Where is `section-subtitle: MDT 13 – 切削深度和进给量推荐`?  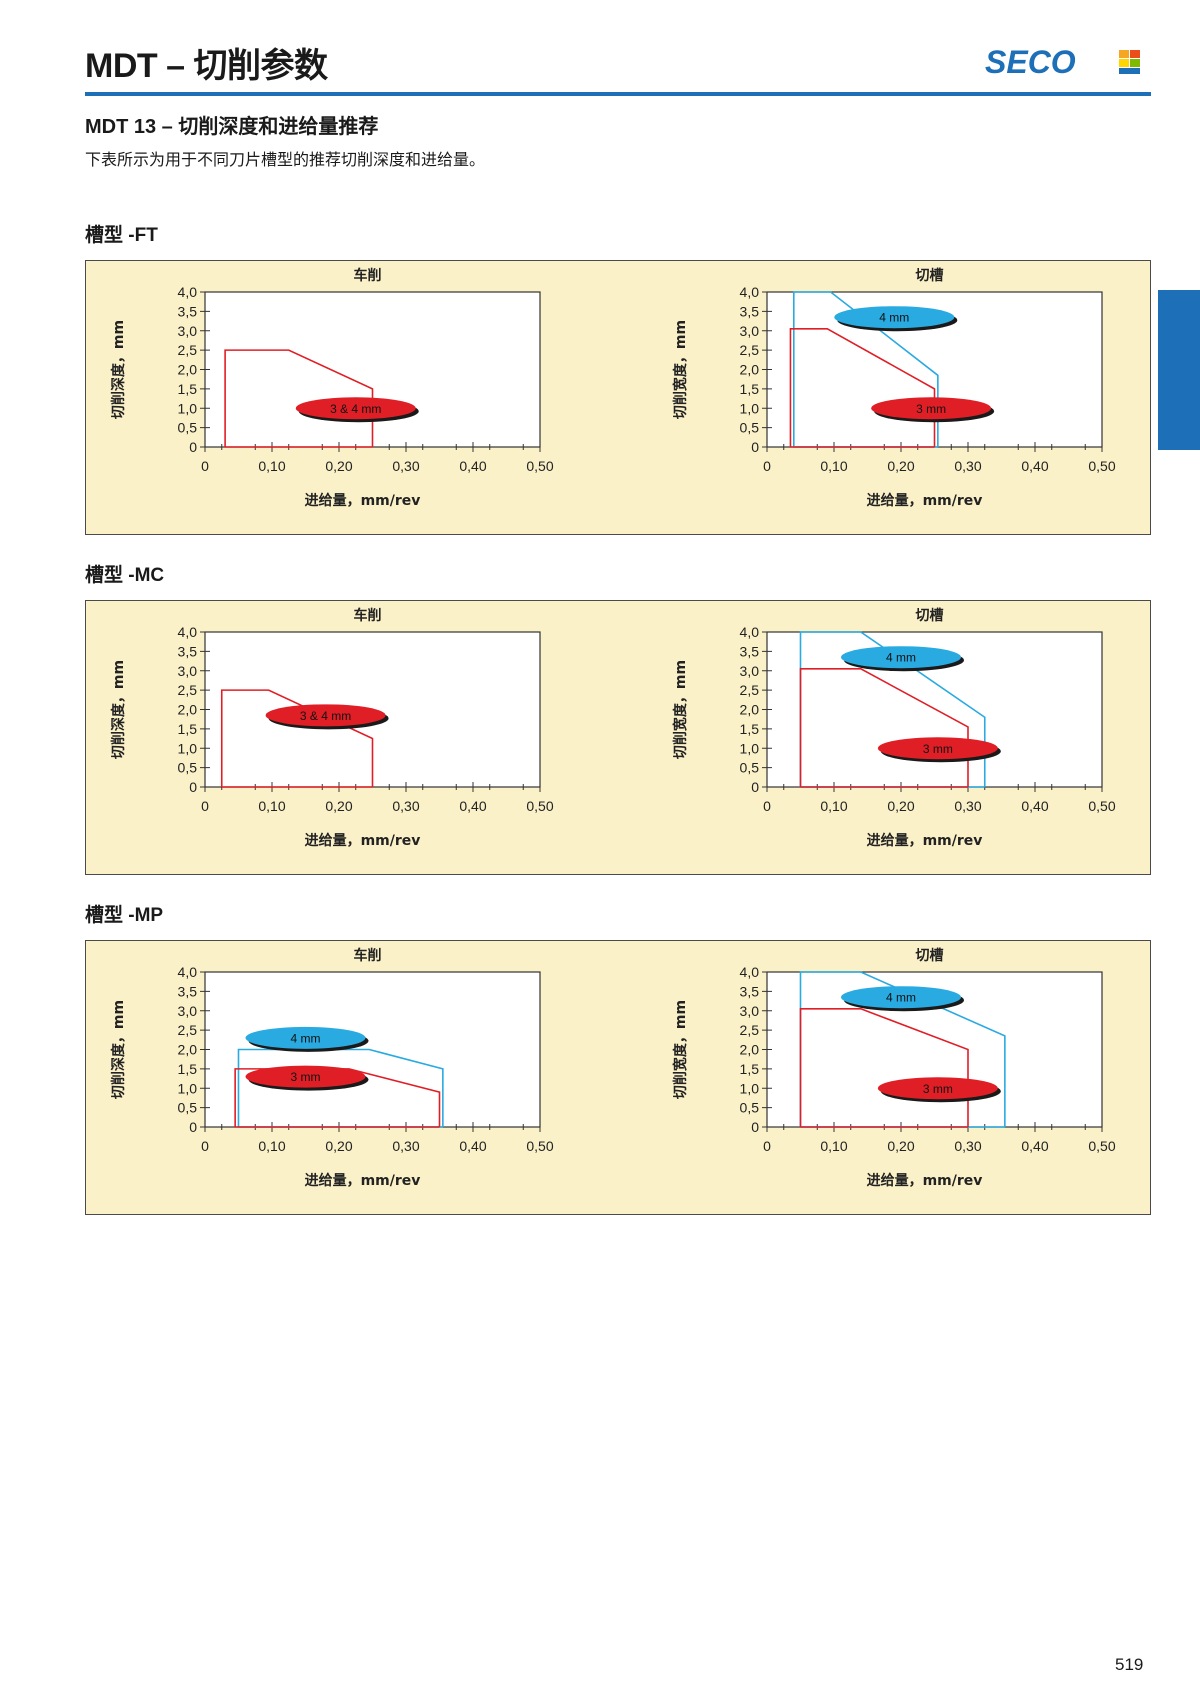 section-subtitle: MDT 13 – 切削深度和进给量推荐 is located at coordinates (232, 127).